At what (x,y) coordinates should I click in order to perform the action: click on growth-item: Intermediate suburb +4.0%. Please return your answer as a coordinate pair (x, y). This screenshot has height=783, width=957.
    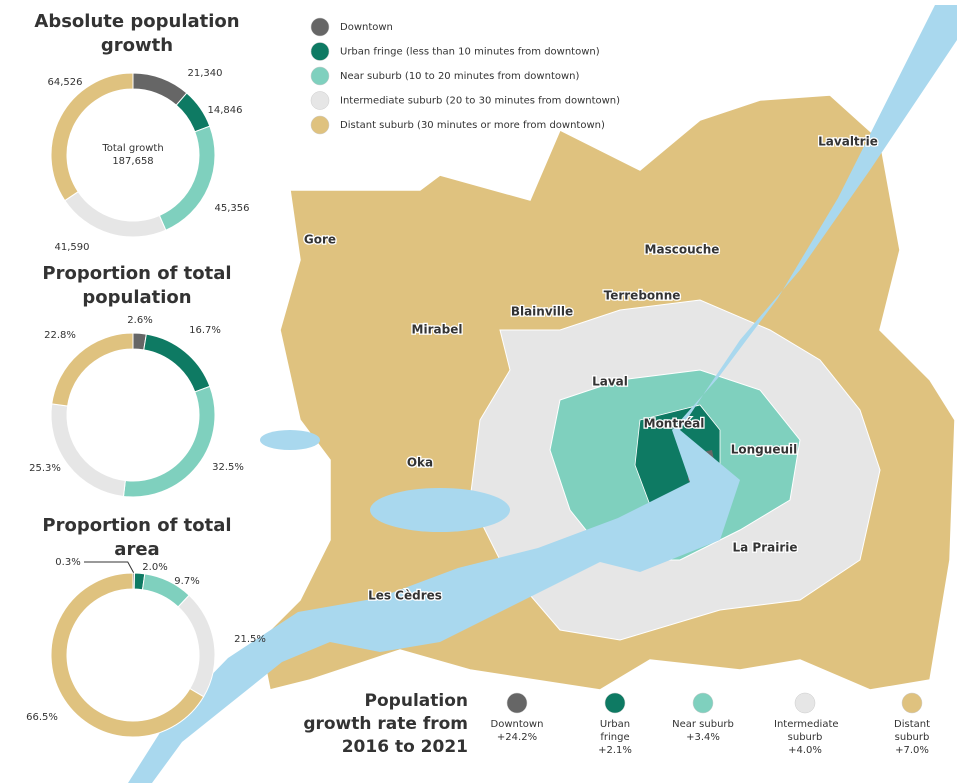
    Looking at the image, I should click on (805, 737).